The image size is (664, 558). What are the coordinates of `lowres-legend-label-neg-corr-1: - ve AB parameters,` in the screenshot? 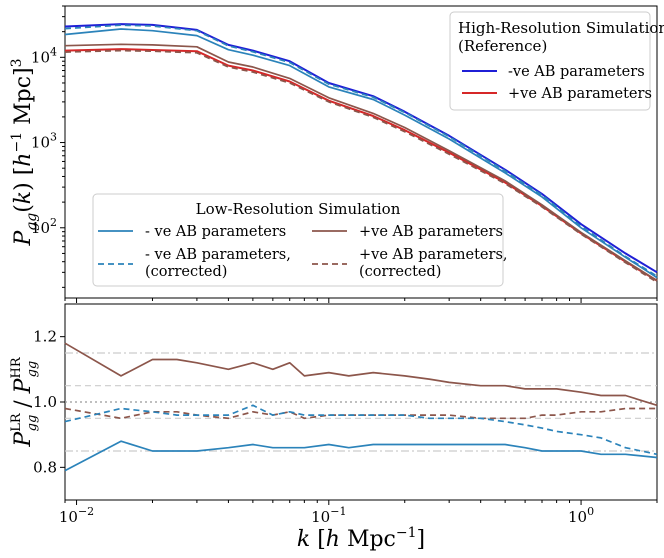 It's located at (218, 255).